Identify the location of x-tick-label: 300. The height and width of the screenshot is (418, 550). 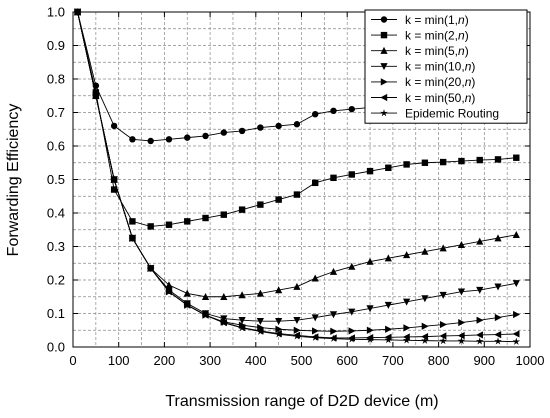
(210, 360).